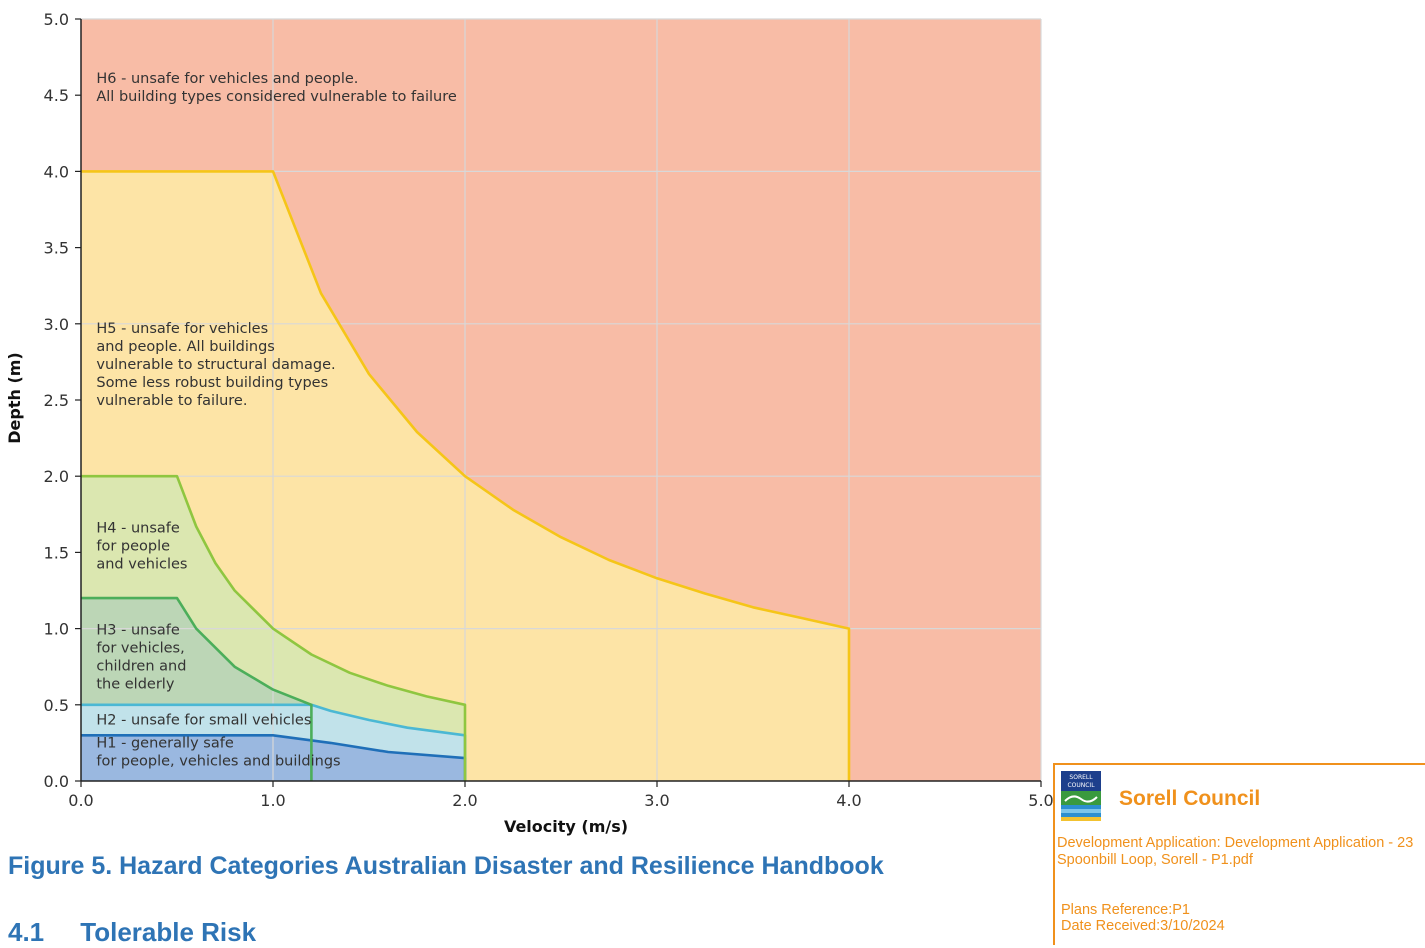 Image resolution: width=1425 pixels, height=948 pixels. What do you see at coordinates (56, 400) in the screenshot?
I see `y-tick-label: 2.5` at bounding box center [56, 400].